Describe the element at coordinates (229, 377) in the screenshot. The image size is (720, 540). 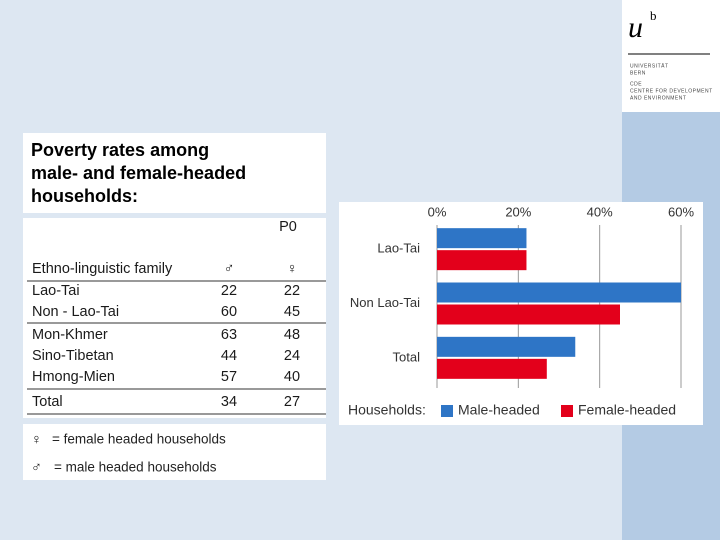
I see `cell: 57` at that location.